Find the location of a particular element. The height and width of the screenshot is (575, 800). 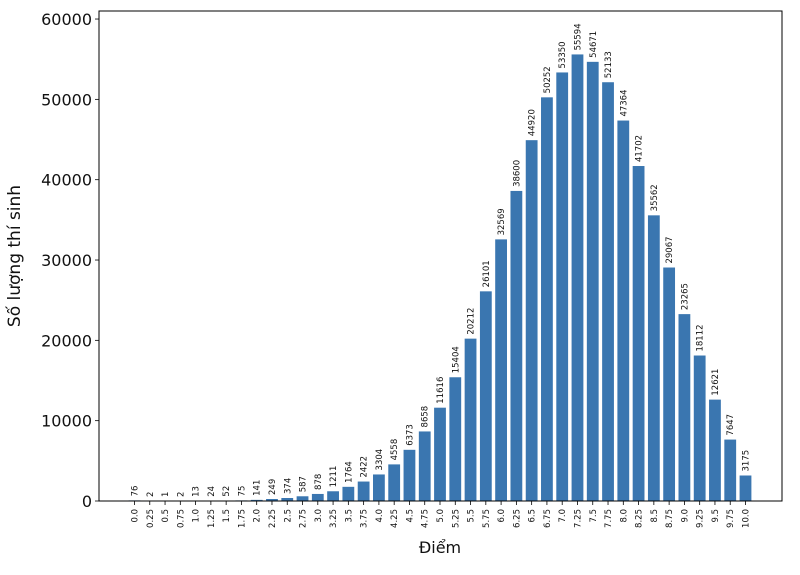

bar-8.75 is located at coordinates (669, 384).